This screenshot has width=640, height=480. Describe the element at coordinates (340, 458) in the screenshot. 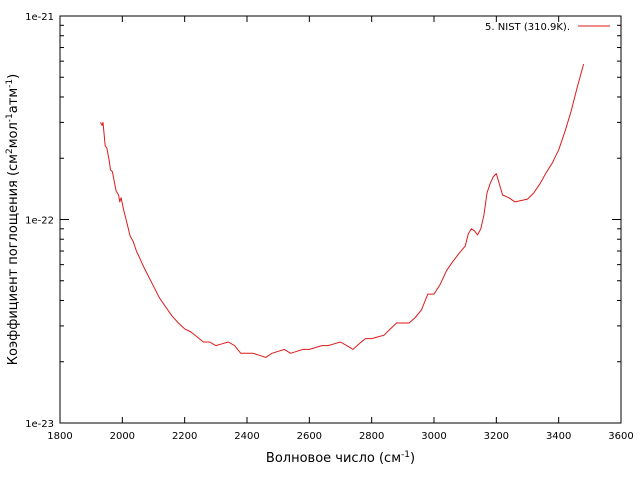

I see `x-axis-label: Волновое число (см-1)` at that location.